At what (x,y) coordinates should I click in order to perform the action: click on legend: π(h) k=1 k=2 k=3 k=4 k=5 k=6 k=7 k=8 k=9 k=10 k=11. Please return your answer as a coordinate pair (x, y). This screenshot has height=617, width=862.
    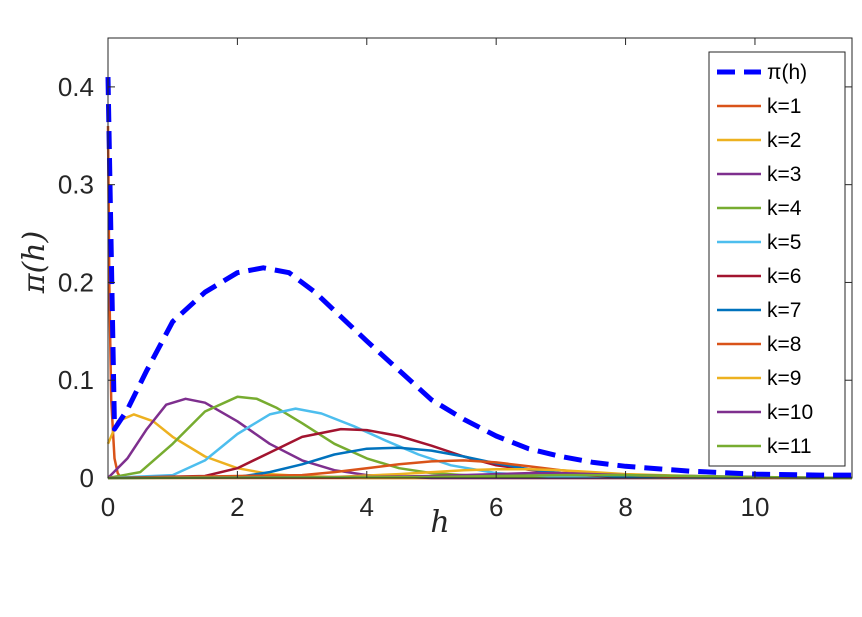
    Looking at the image, I should click on (777, 259).